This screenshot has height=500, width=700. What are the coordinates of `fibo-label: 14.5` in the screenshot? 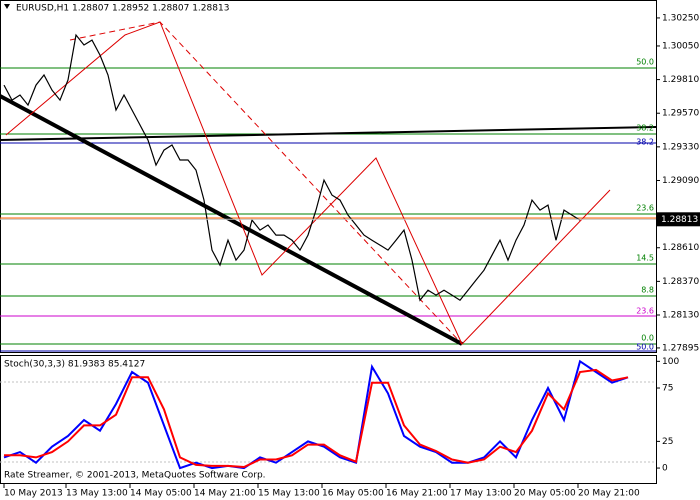 It's located at (645, 258).